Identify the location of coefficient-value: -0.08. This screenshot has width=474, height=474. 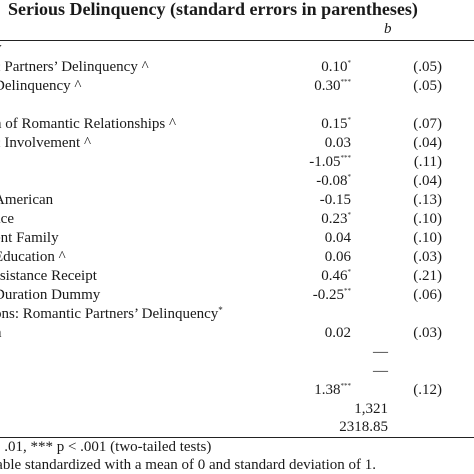
(332, 181).